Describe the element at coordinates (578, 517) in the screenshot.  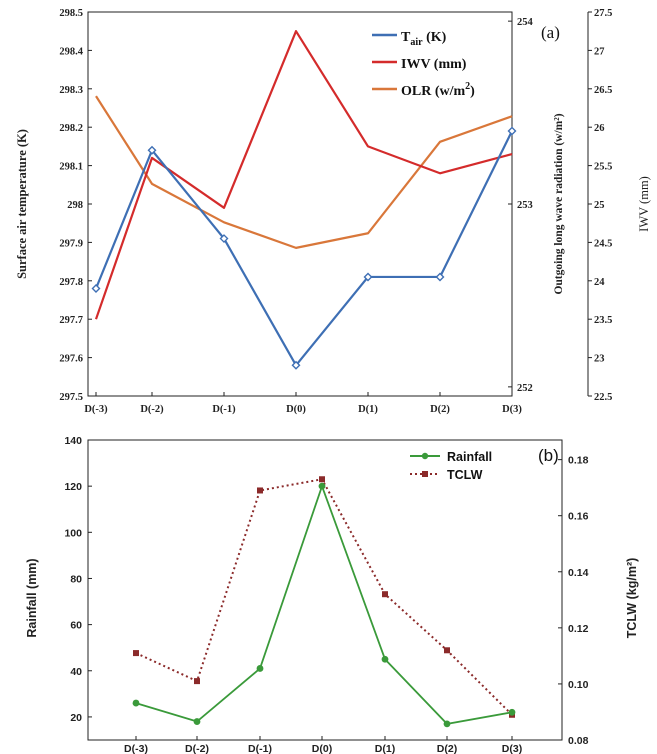
I see `b-right-tick-label: 0.16` at that location.